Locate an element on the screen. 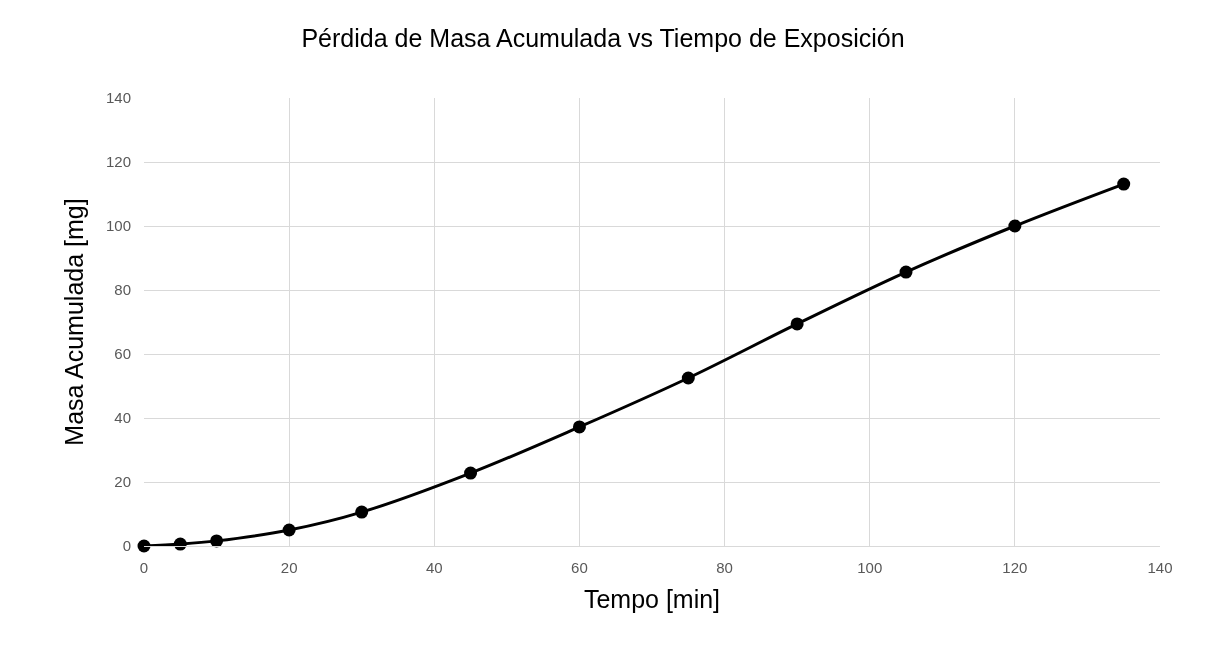 The height and width of the screenshot is (664, 1206). y-tick-label: 0 is located at coordinates (126, 546).